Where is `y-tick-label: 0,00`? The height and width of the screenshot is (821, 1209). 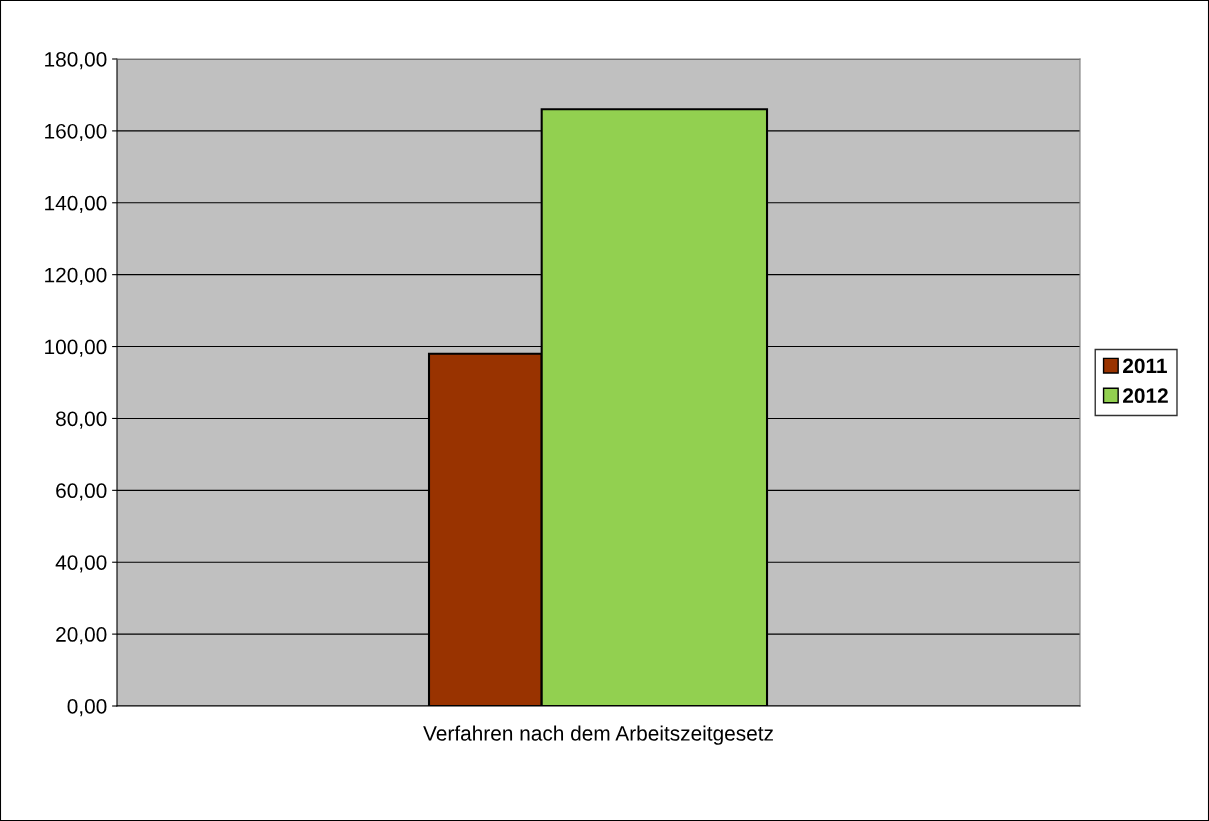
y-tick-label: 0,00 is located at coordinates (87, 708).